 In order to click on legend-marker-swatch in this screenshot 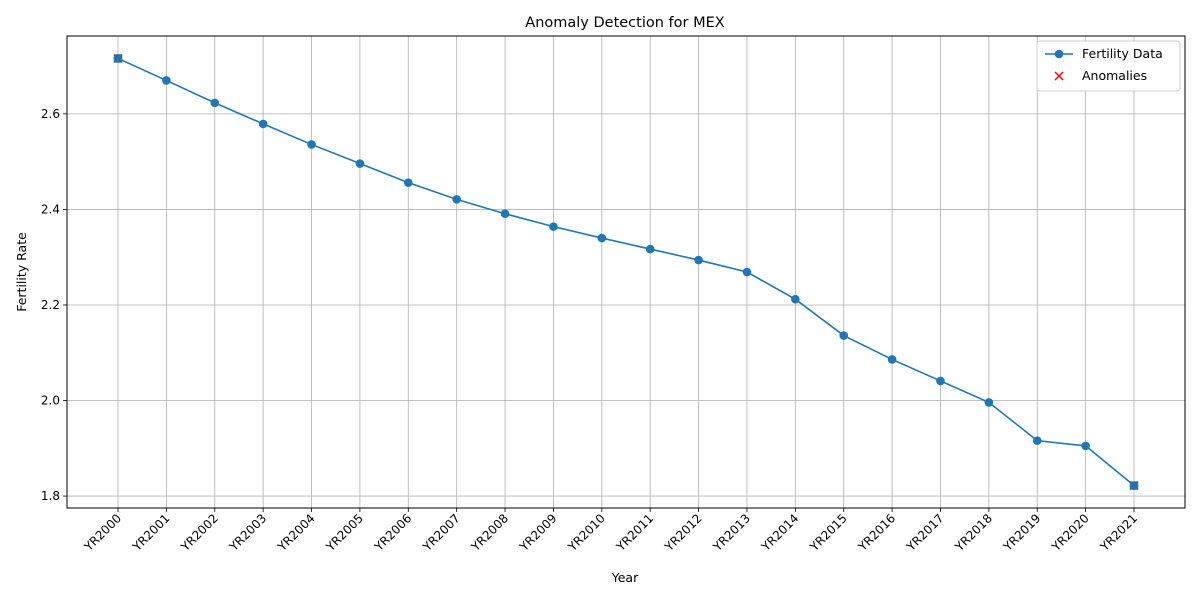, I will do `click(1059, 54)`.